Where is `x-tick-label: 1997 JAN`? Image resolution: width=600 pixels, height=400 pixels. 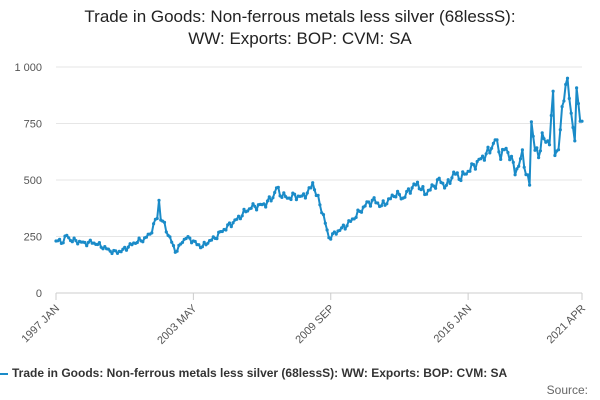
x-tick-label: 1997 JAN is located at coordinates (40, 324).